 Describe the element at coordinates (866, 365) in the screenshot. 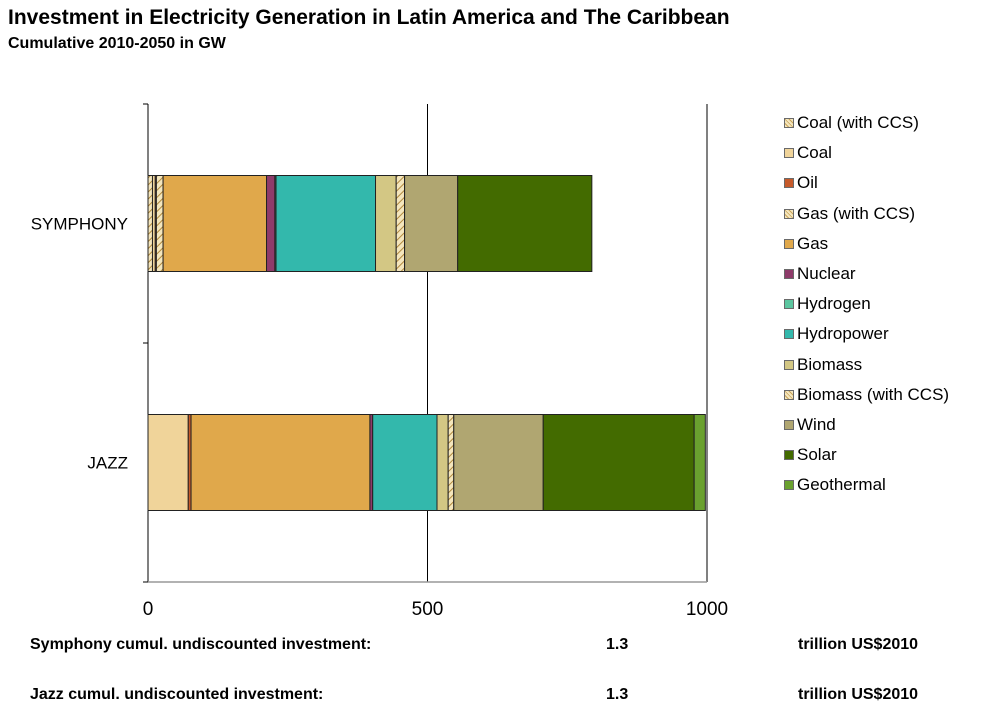

I see `legend-item: Biomass` at that location.